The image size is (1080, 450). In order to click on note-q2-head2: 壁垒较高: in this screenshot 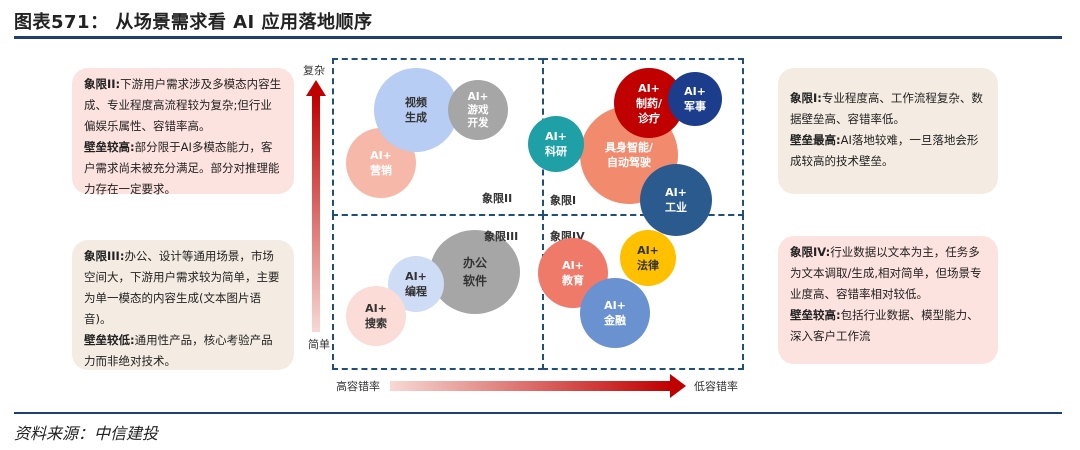, I will do `click(109, 147)`.